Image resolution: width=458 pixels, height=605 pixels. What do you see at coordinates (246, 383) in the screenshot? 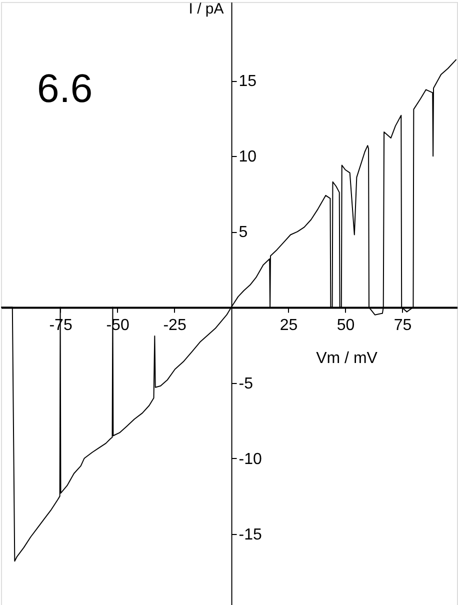
I see `y-tick-label: -5` at bounding box center [246, 383].